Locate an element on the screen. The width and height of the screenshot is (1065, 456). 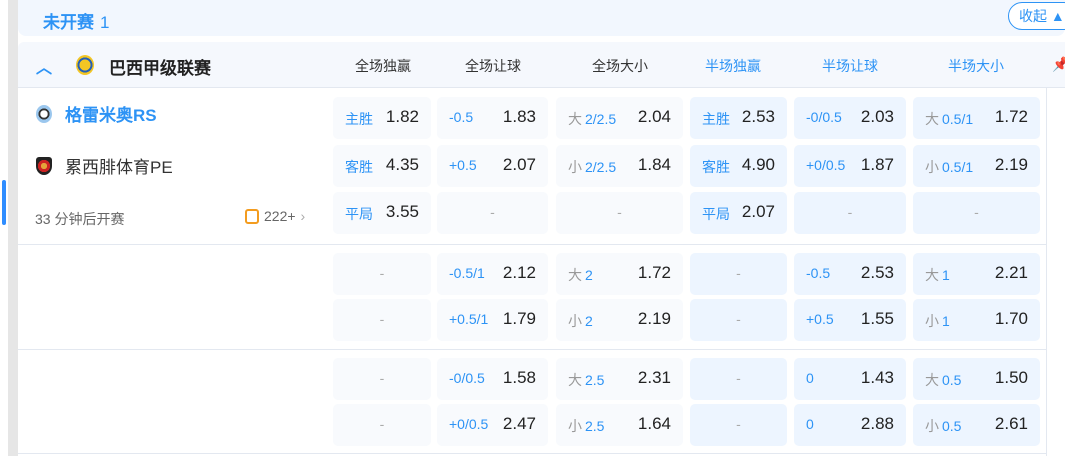
scrollbar is located at coordinates (9, 228).